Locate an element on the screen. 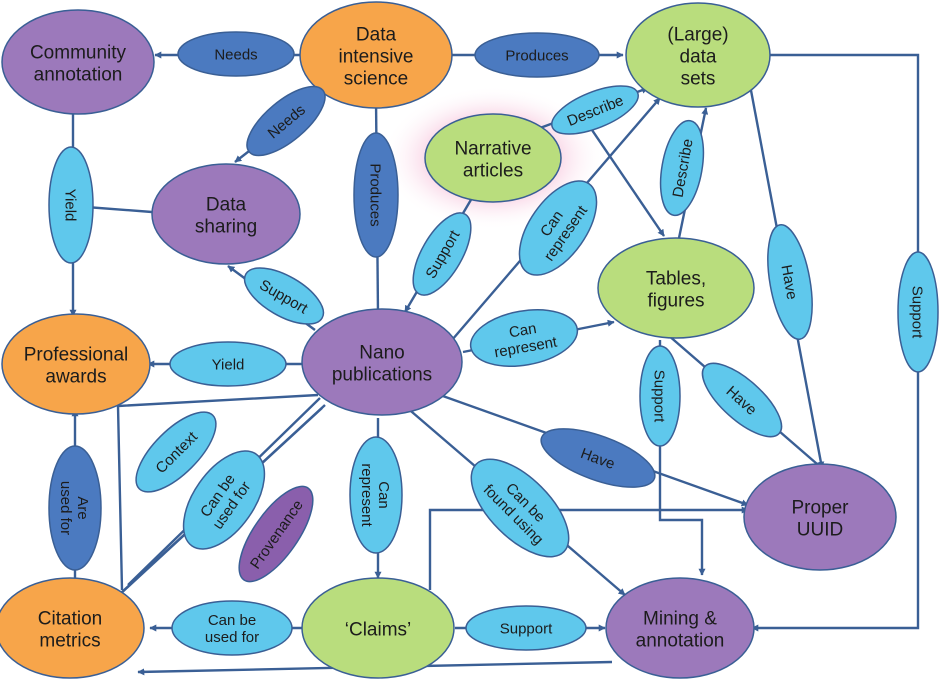 This screenshot has height=684, width=946. node-professional-awards: Professional awards is located at coordinates (76, 364).